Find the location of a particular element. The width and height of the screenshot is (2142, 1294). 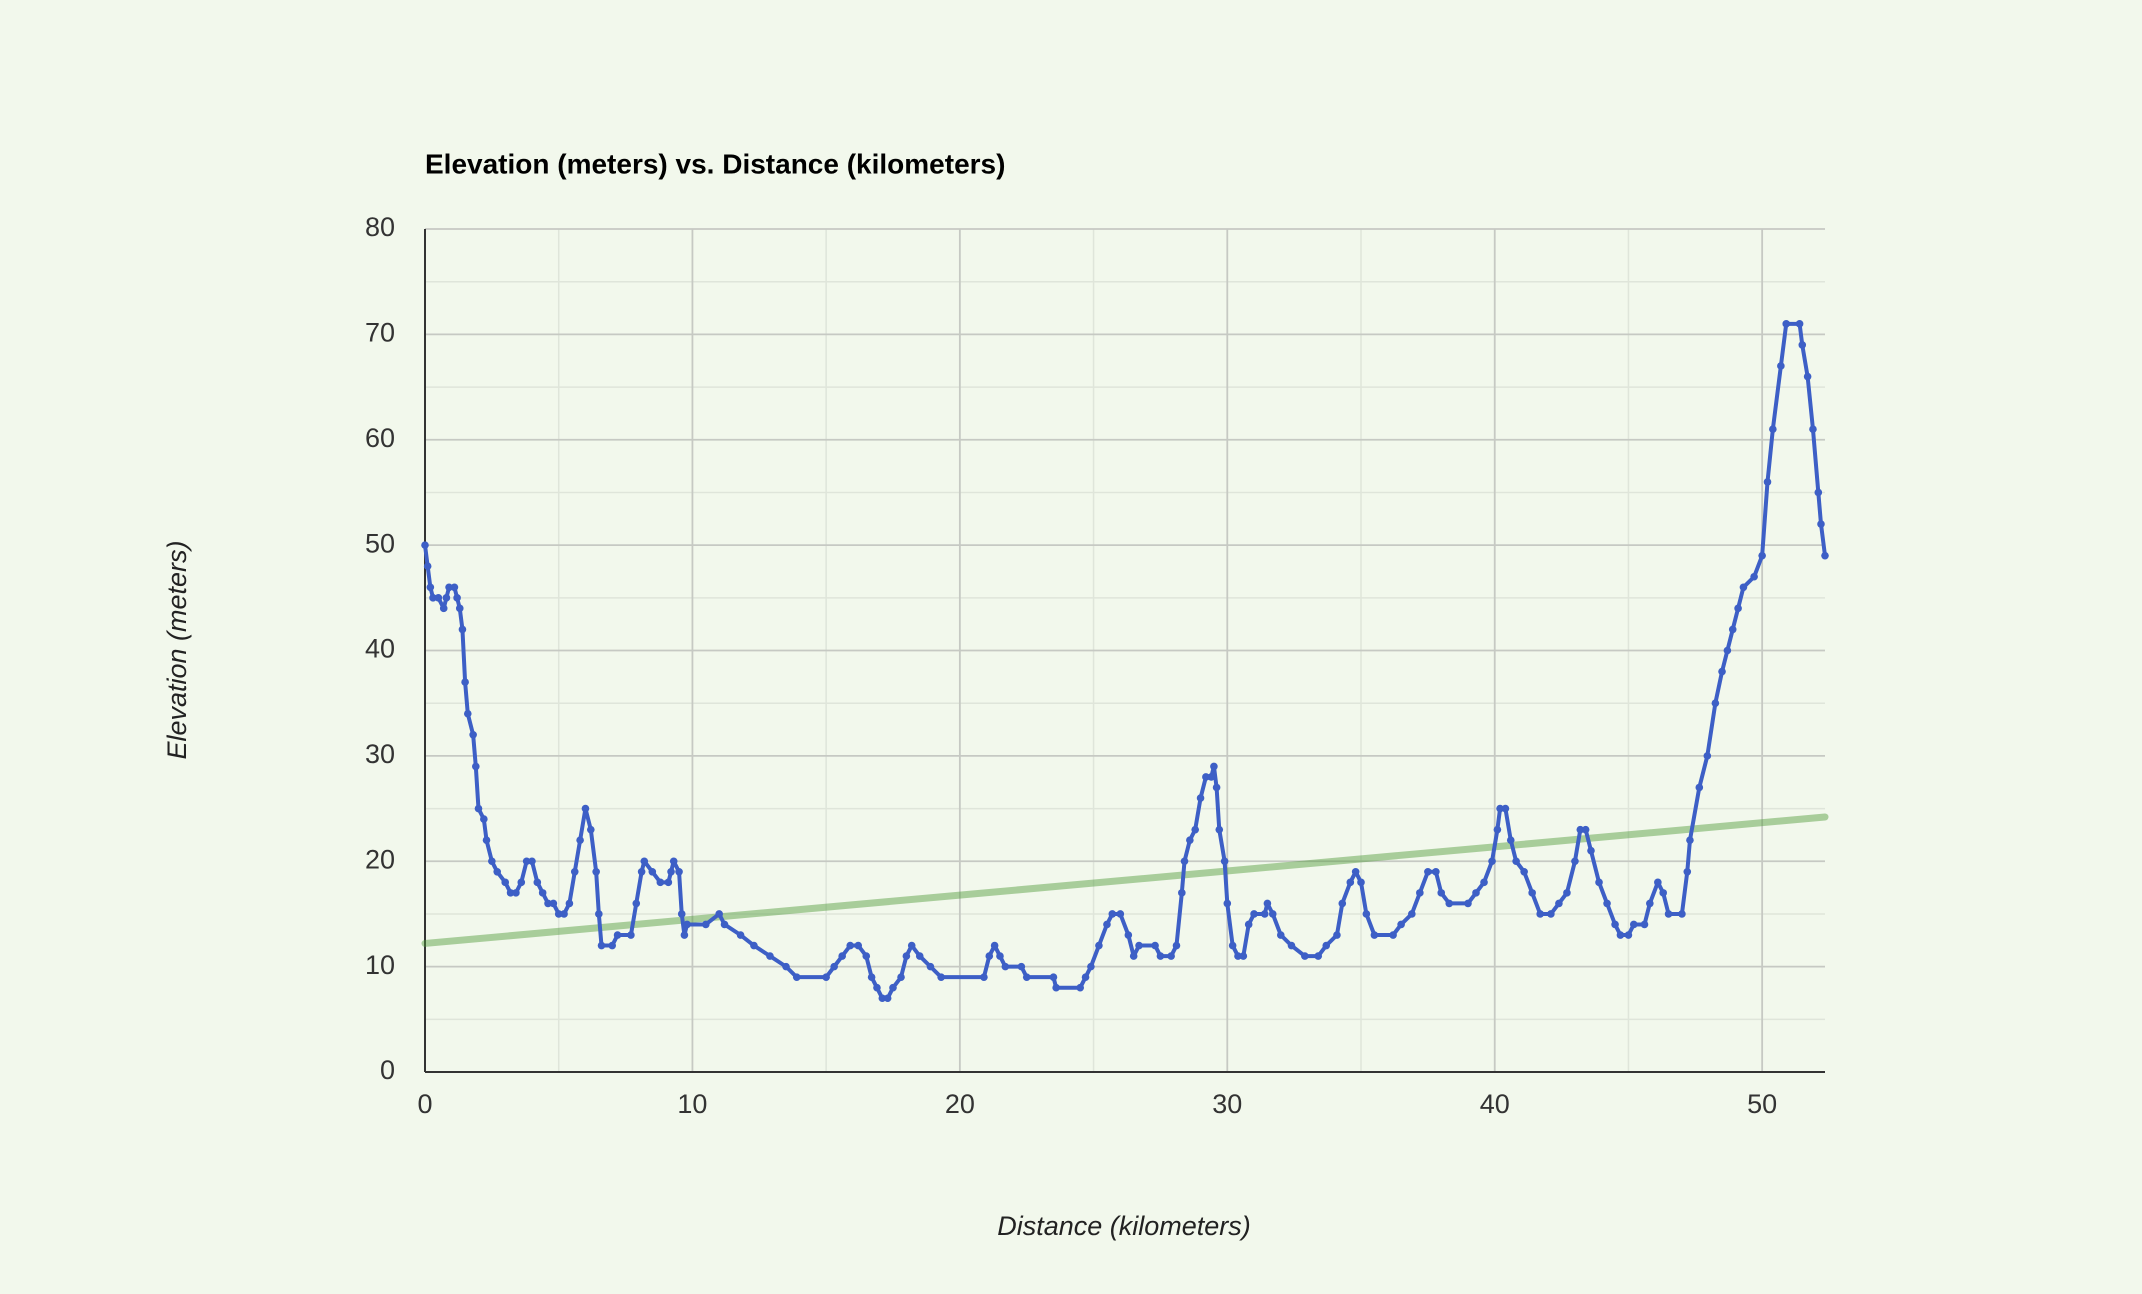

x-tick-label: 50 is located at coordinates (1762, 1104).